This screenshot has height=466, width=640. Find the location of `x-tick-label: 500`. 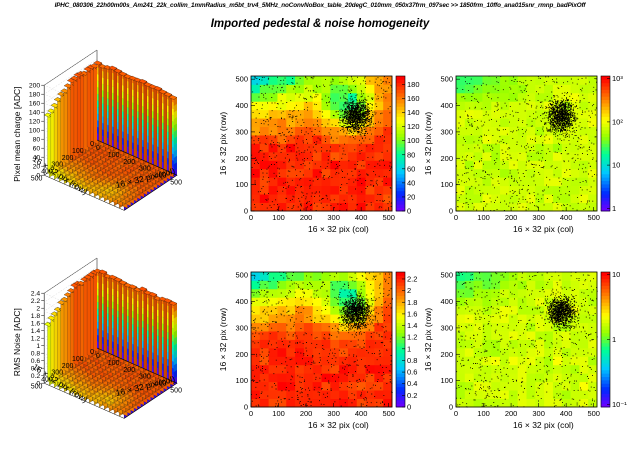

x-tick-label: 500 is located at coordinates (176, 390).